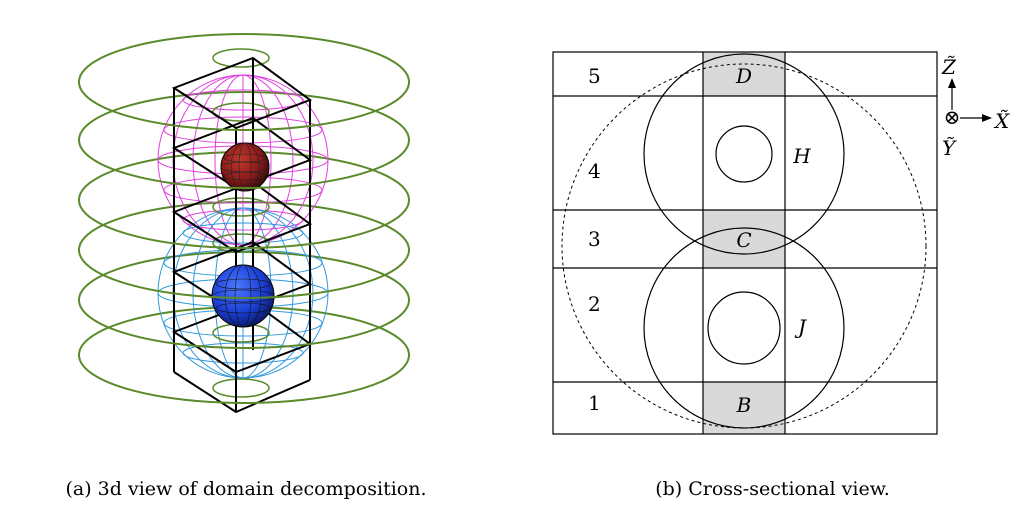  I want to click on x-arrow-head, so click(987, 118).